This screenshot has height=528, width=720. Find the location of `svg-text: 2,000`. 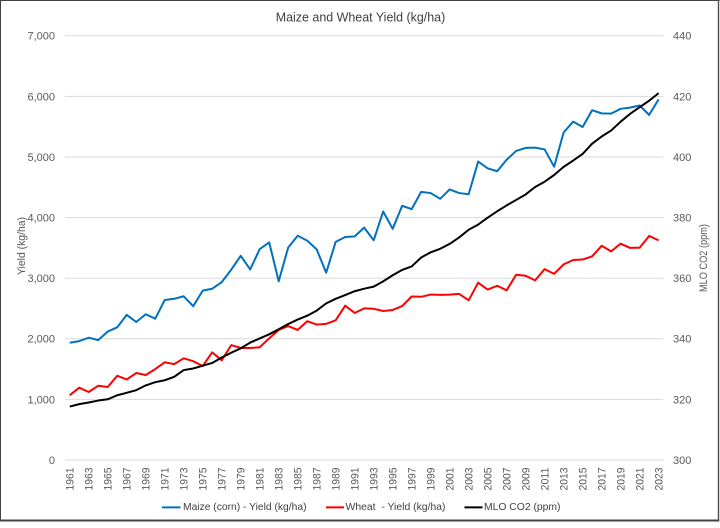

svg-text: 2,000 is located at coordinates (41, 340).